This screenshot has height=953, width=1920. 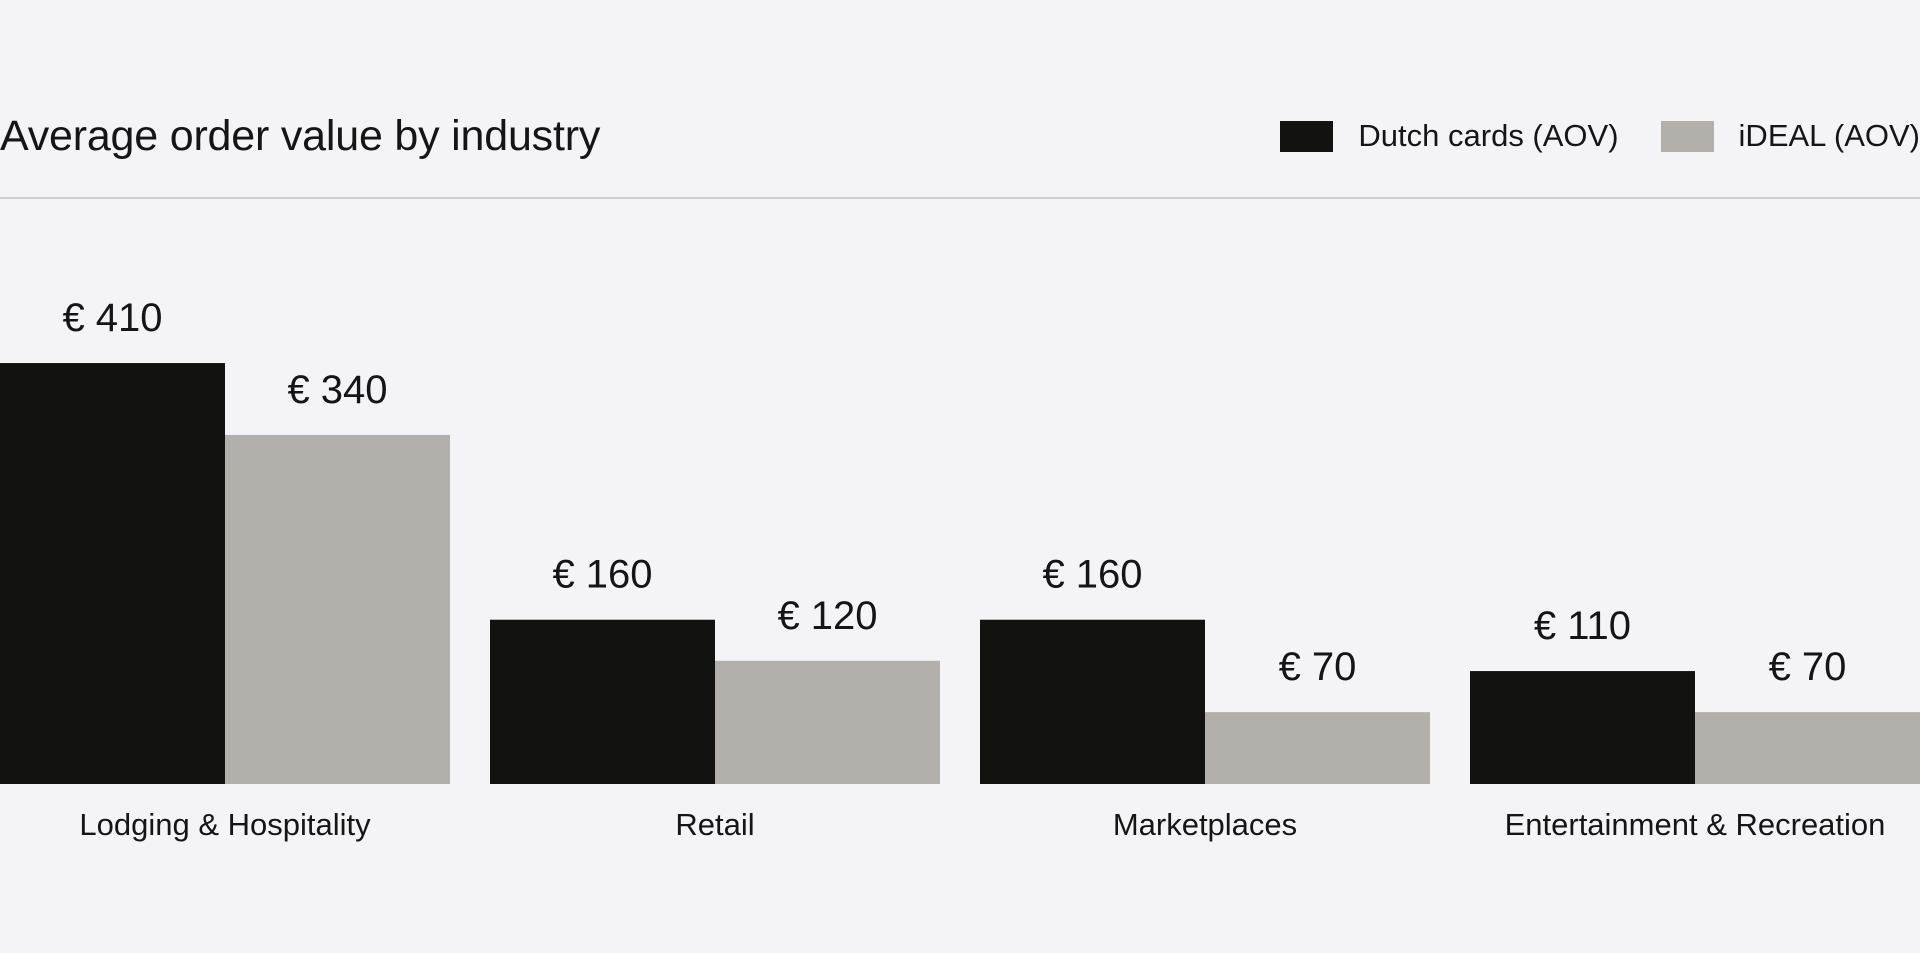 I want to click on category-label-marketplaces: Marketplaces, so click(x=1205, y=824).